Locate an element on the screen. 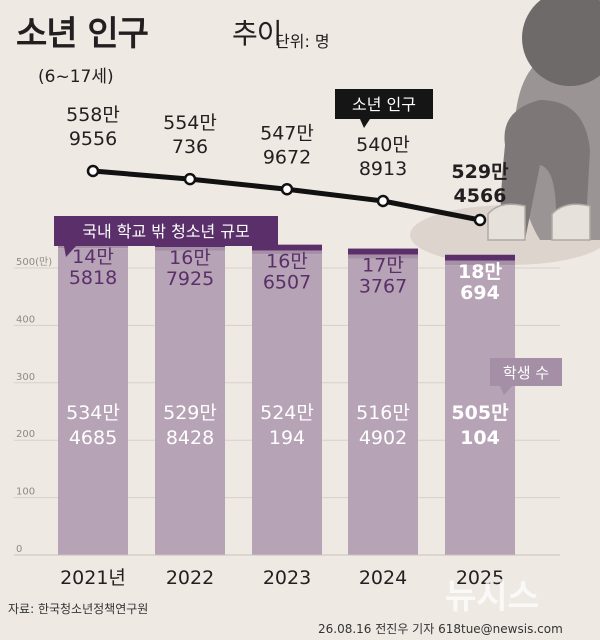 The image size is (600, 640). population-line is located at coordinates (286, 195).